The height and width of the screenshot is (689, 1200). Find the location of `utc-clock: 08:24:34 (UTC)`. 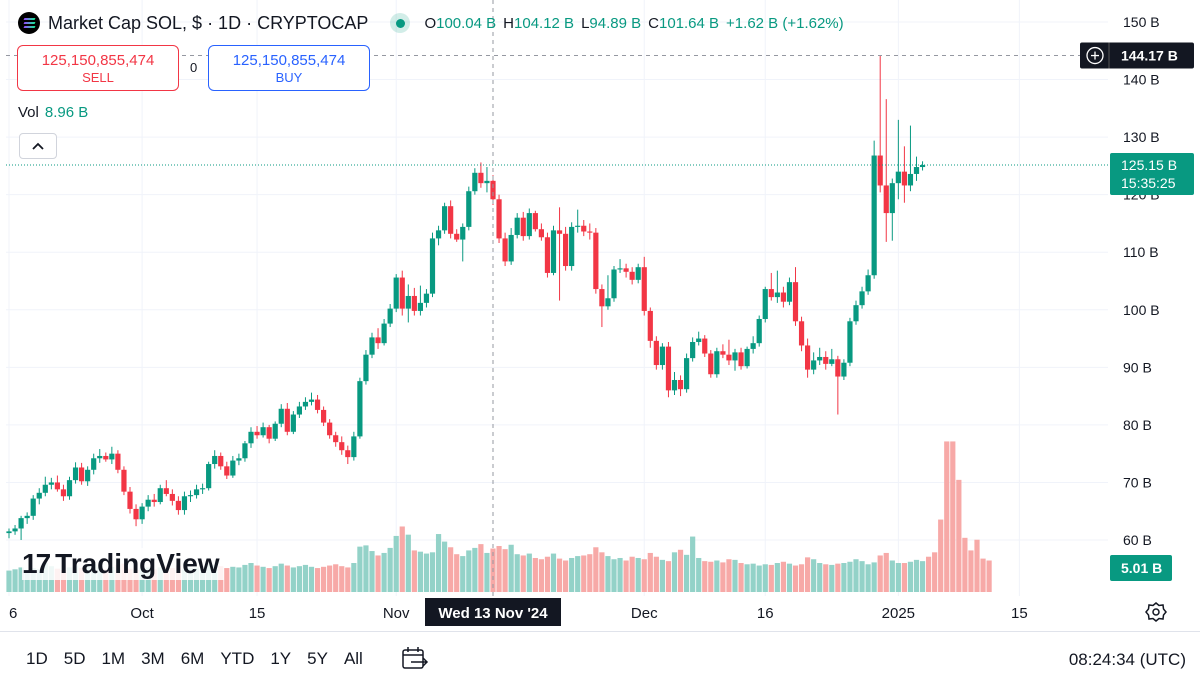

utc-clock: 08:24:34 (UTC) is located at coordinates (1127, 659).